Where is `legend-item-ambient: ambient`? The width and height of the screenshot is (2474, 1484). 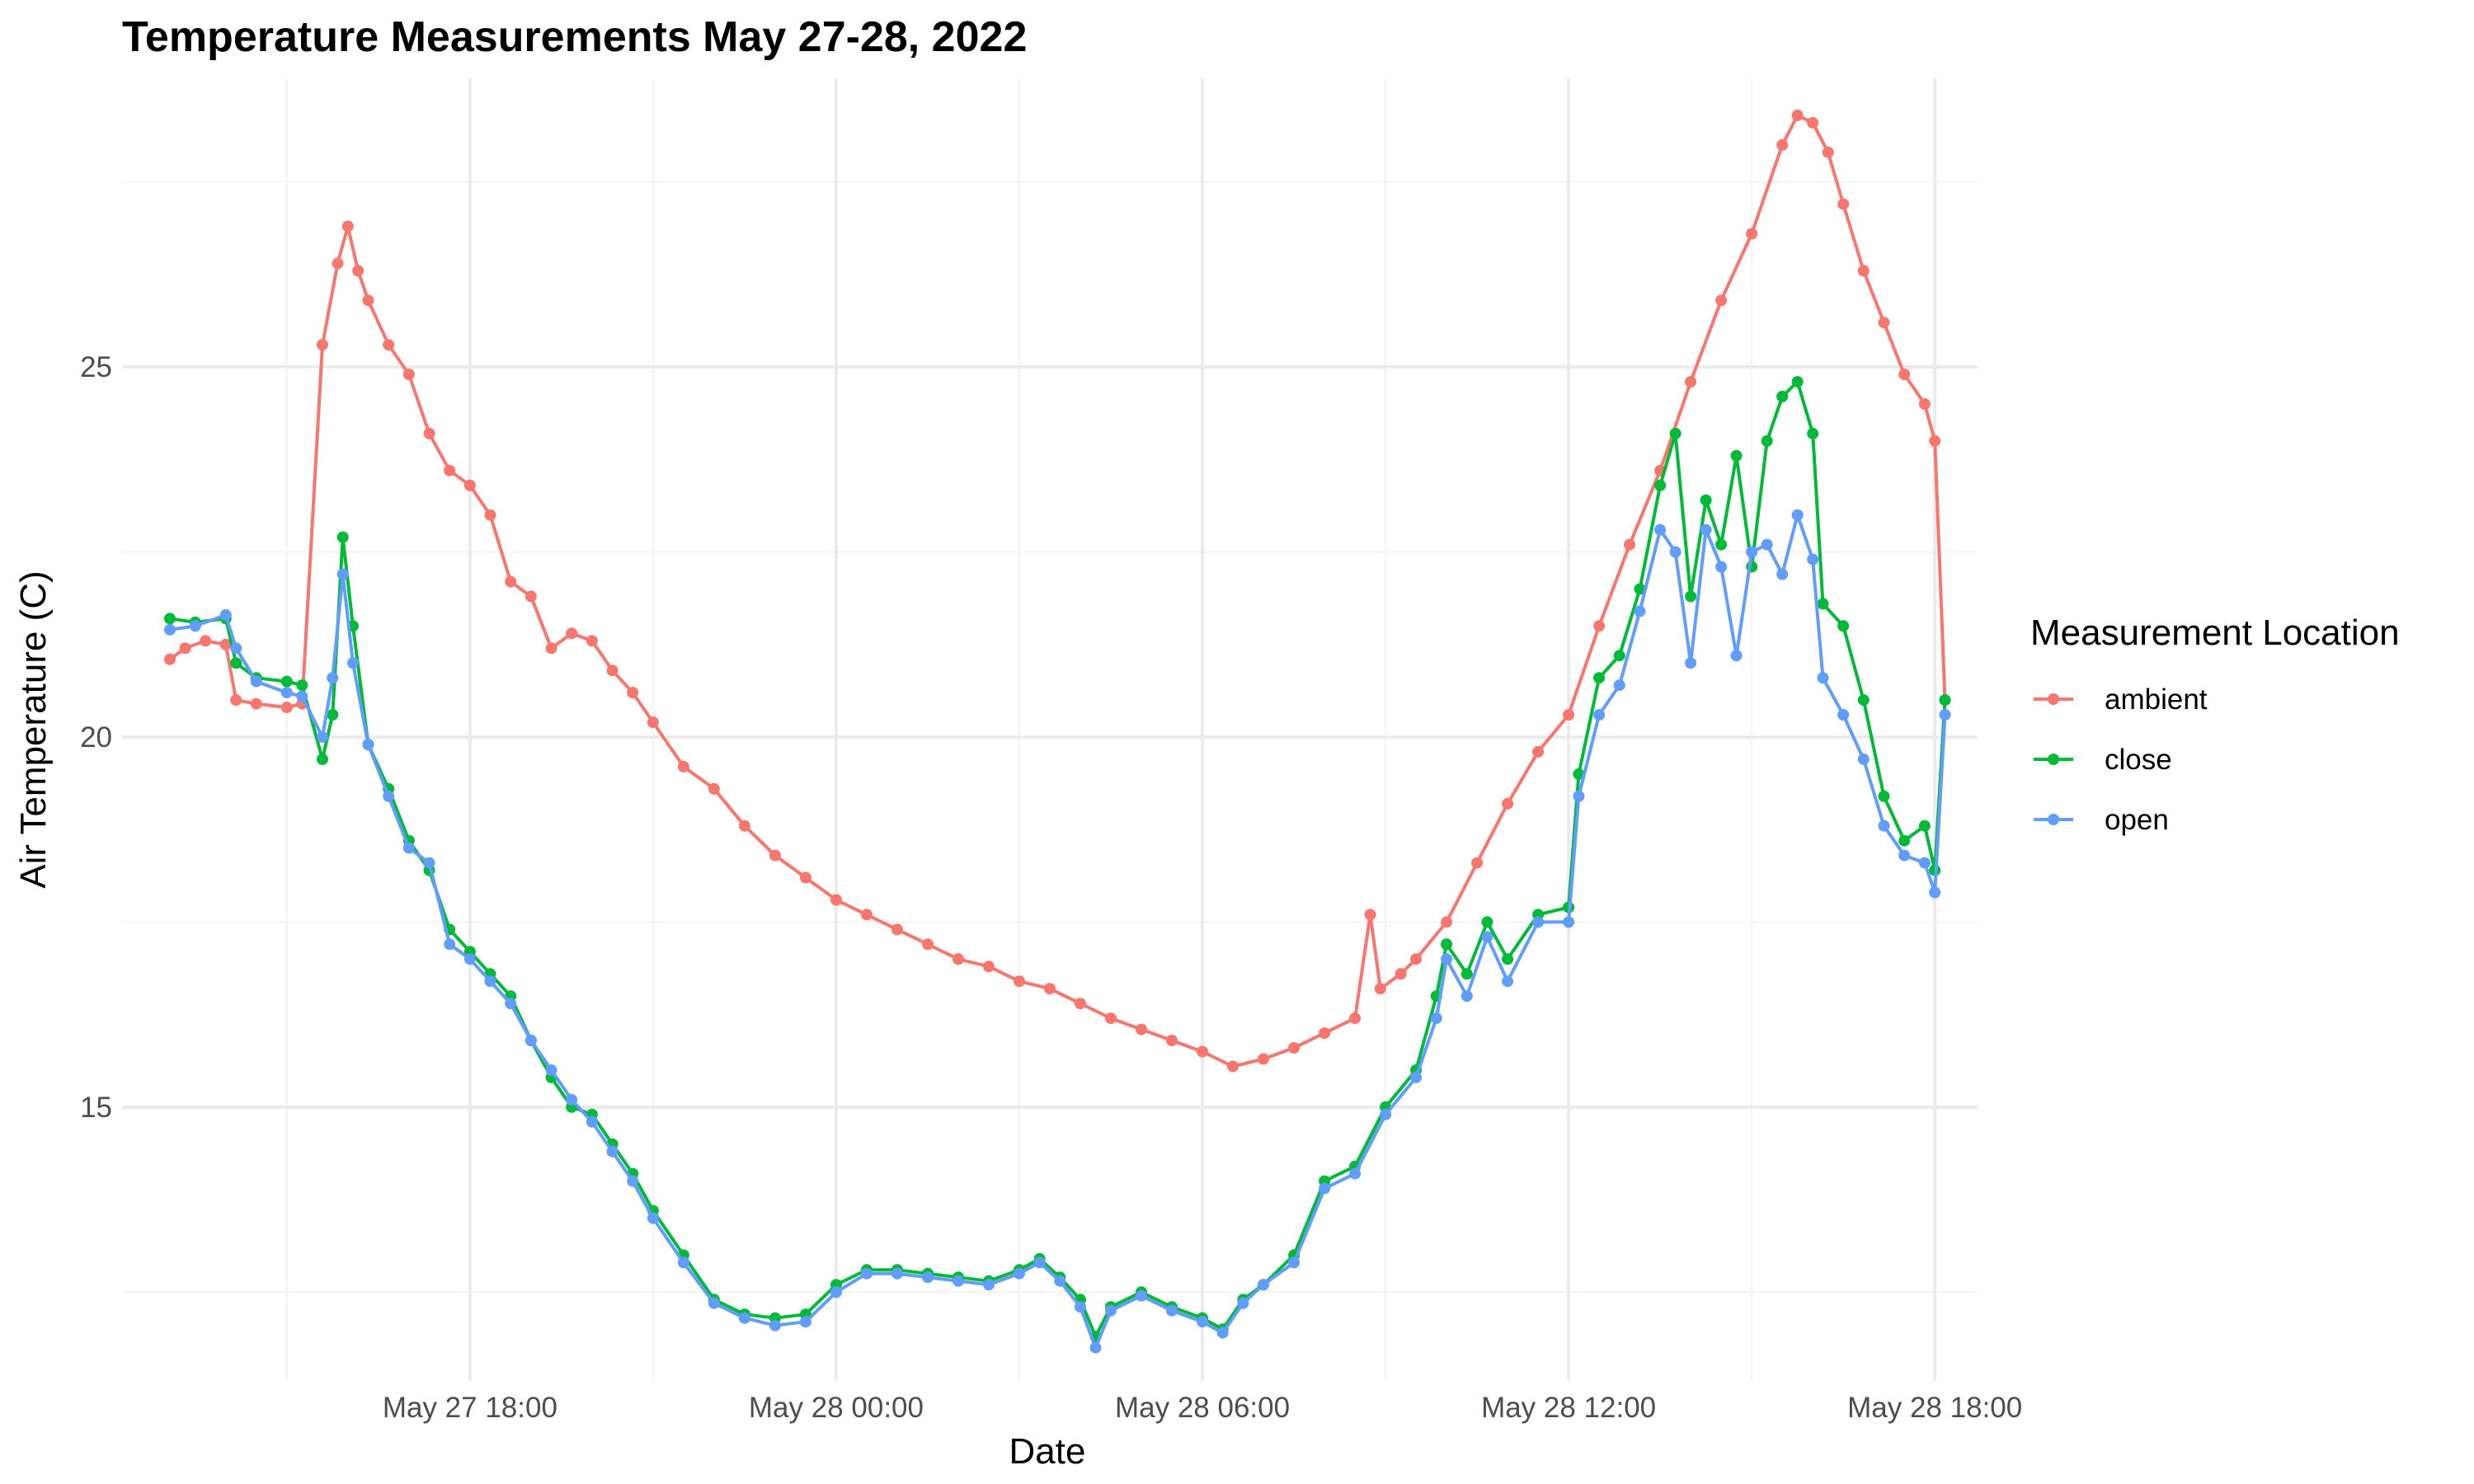
legend-item-ambient: ambient is located at coordinates (2121, 699).